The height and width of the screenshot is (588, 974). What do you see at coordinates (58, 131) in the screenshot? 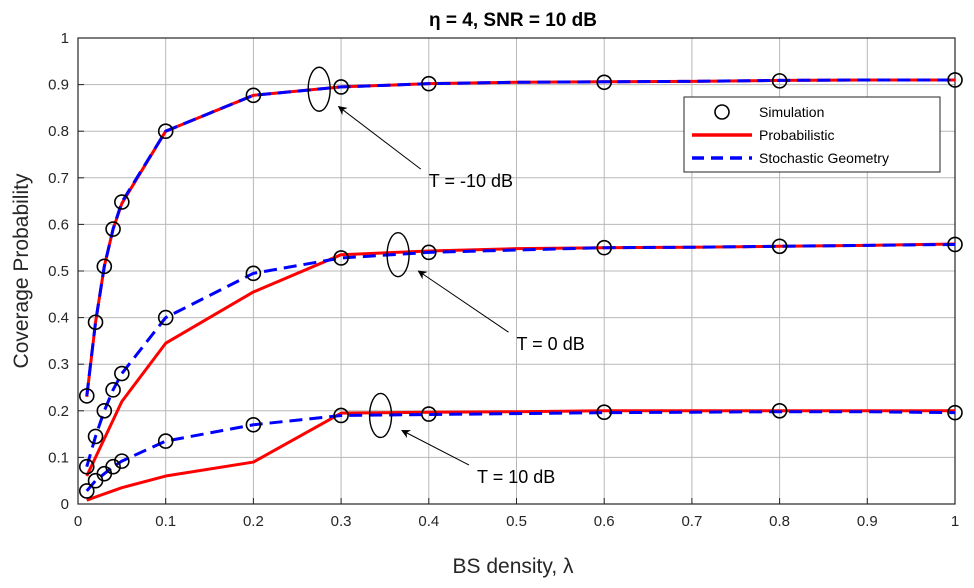
I see `y-tick-label: 0.8` at bounding box center [58, 131].